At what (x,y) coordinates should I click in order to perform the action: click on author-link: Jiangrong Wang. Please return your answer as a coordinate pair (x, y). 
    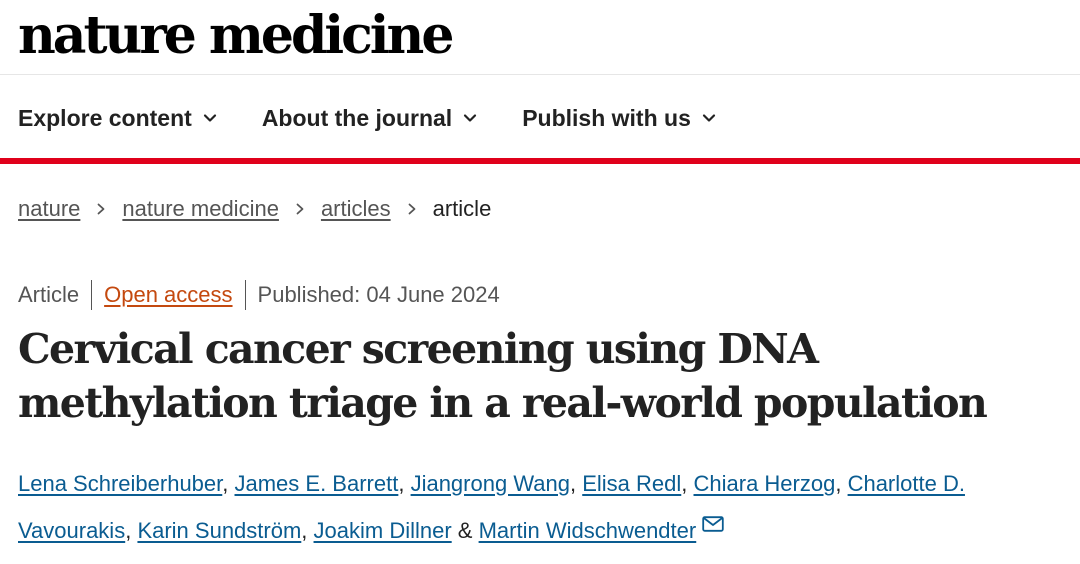
    Looking at the image, I should click on (490, 483).